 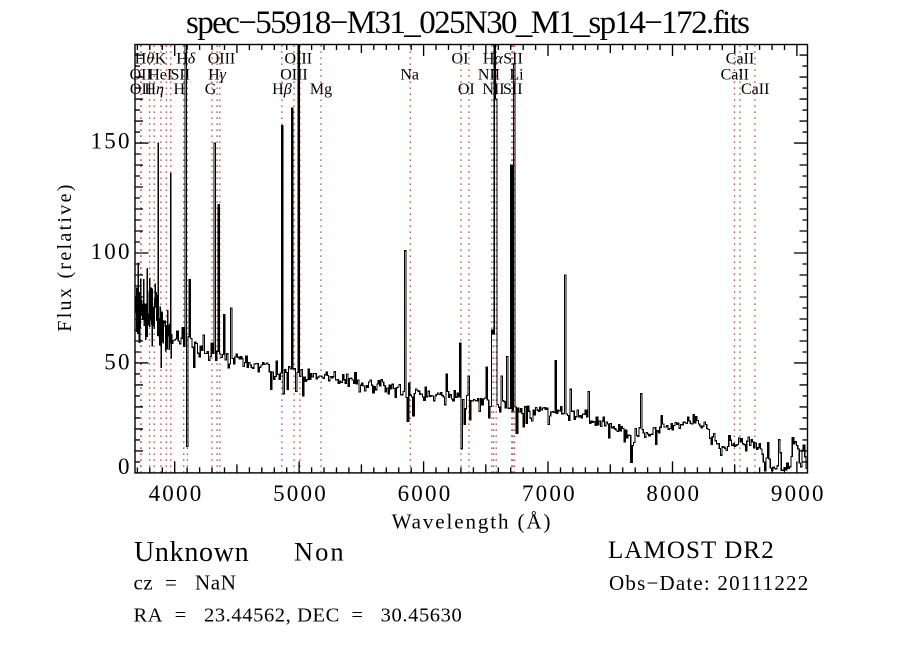 I want to click on svg-text: 7000, so click(x=549, y=493).